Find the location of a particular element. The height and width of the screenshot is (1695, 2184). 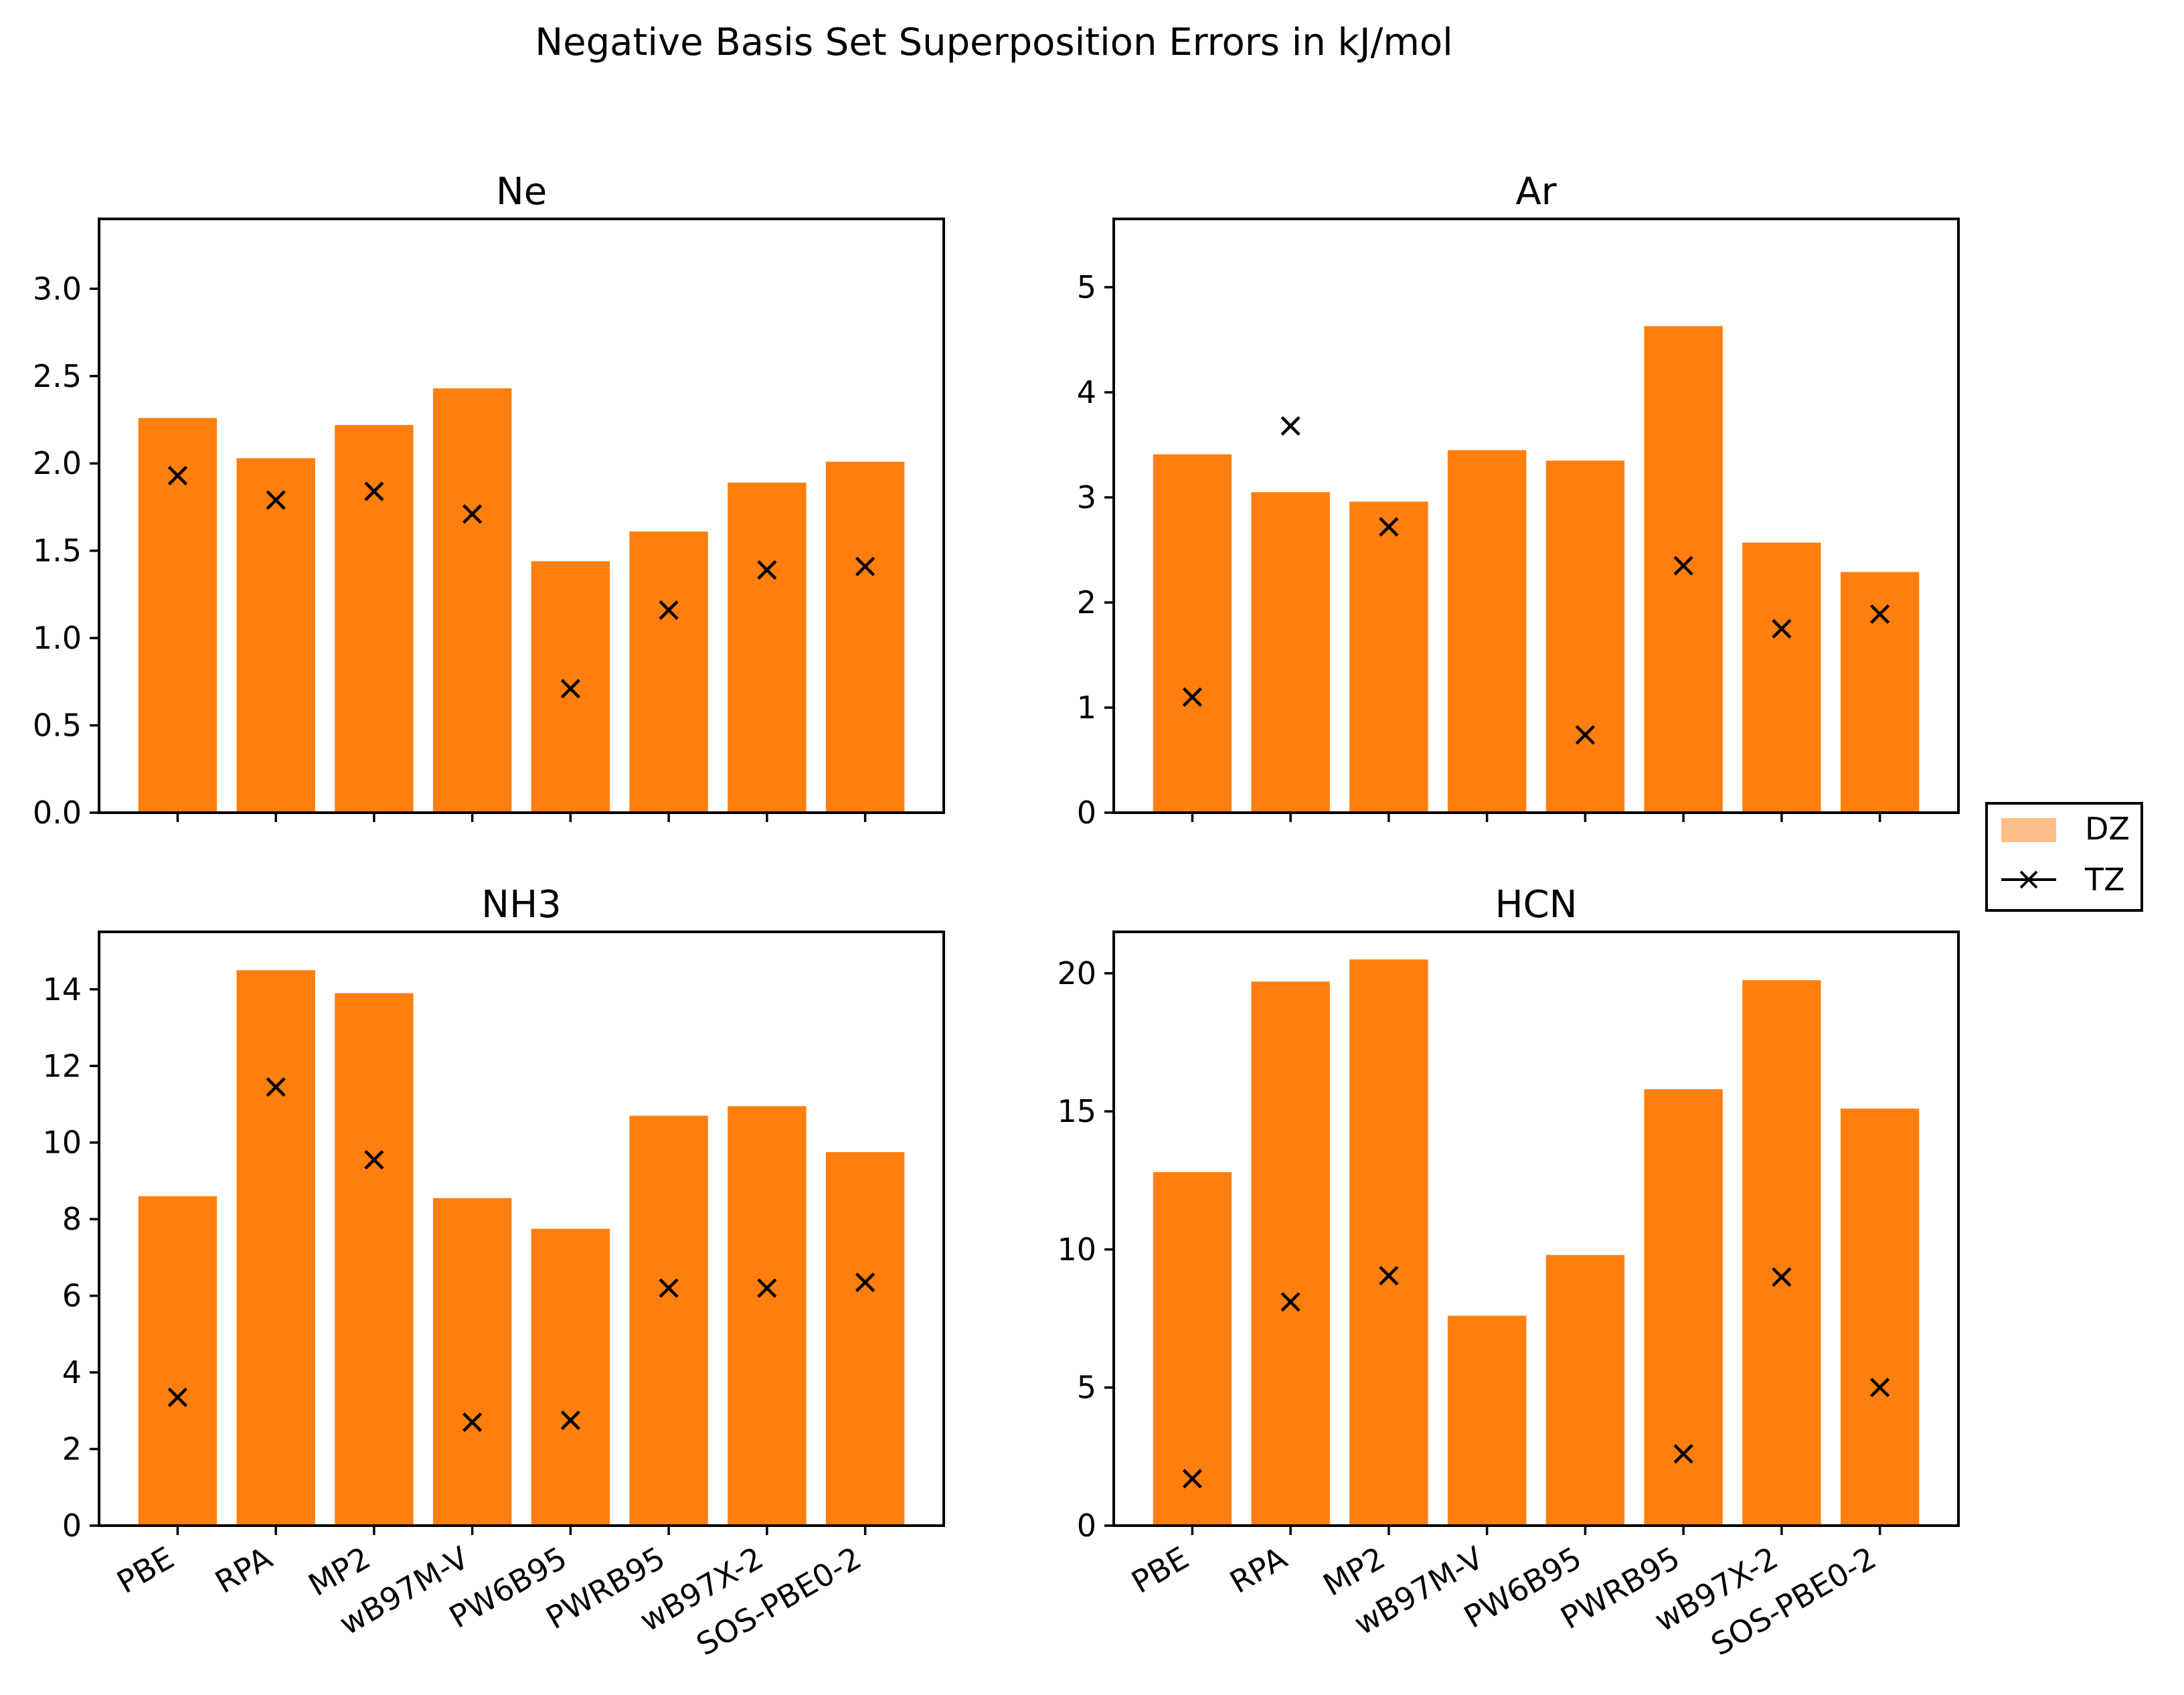

y-tick-label: 5 is located at coordinates (1086, 1388).